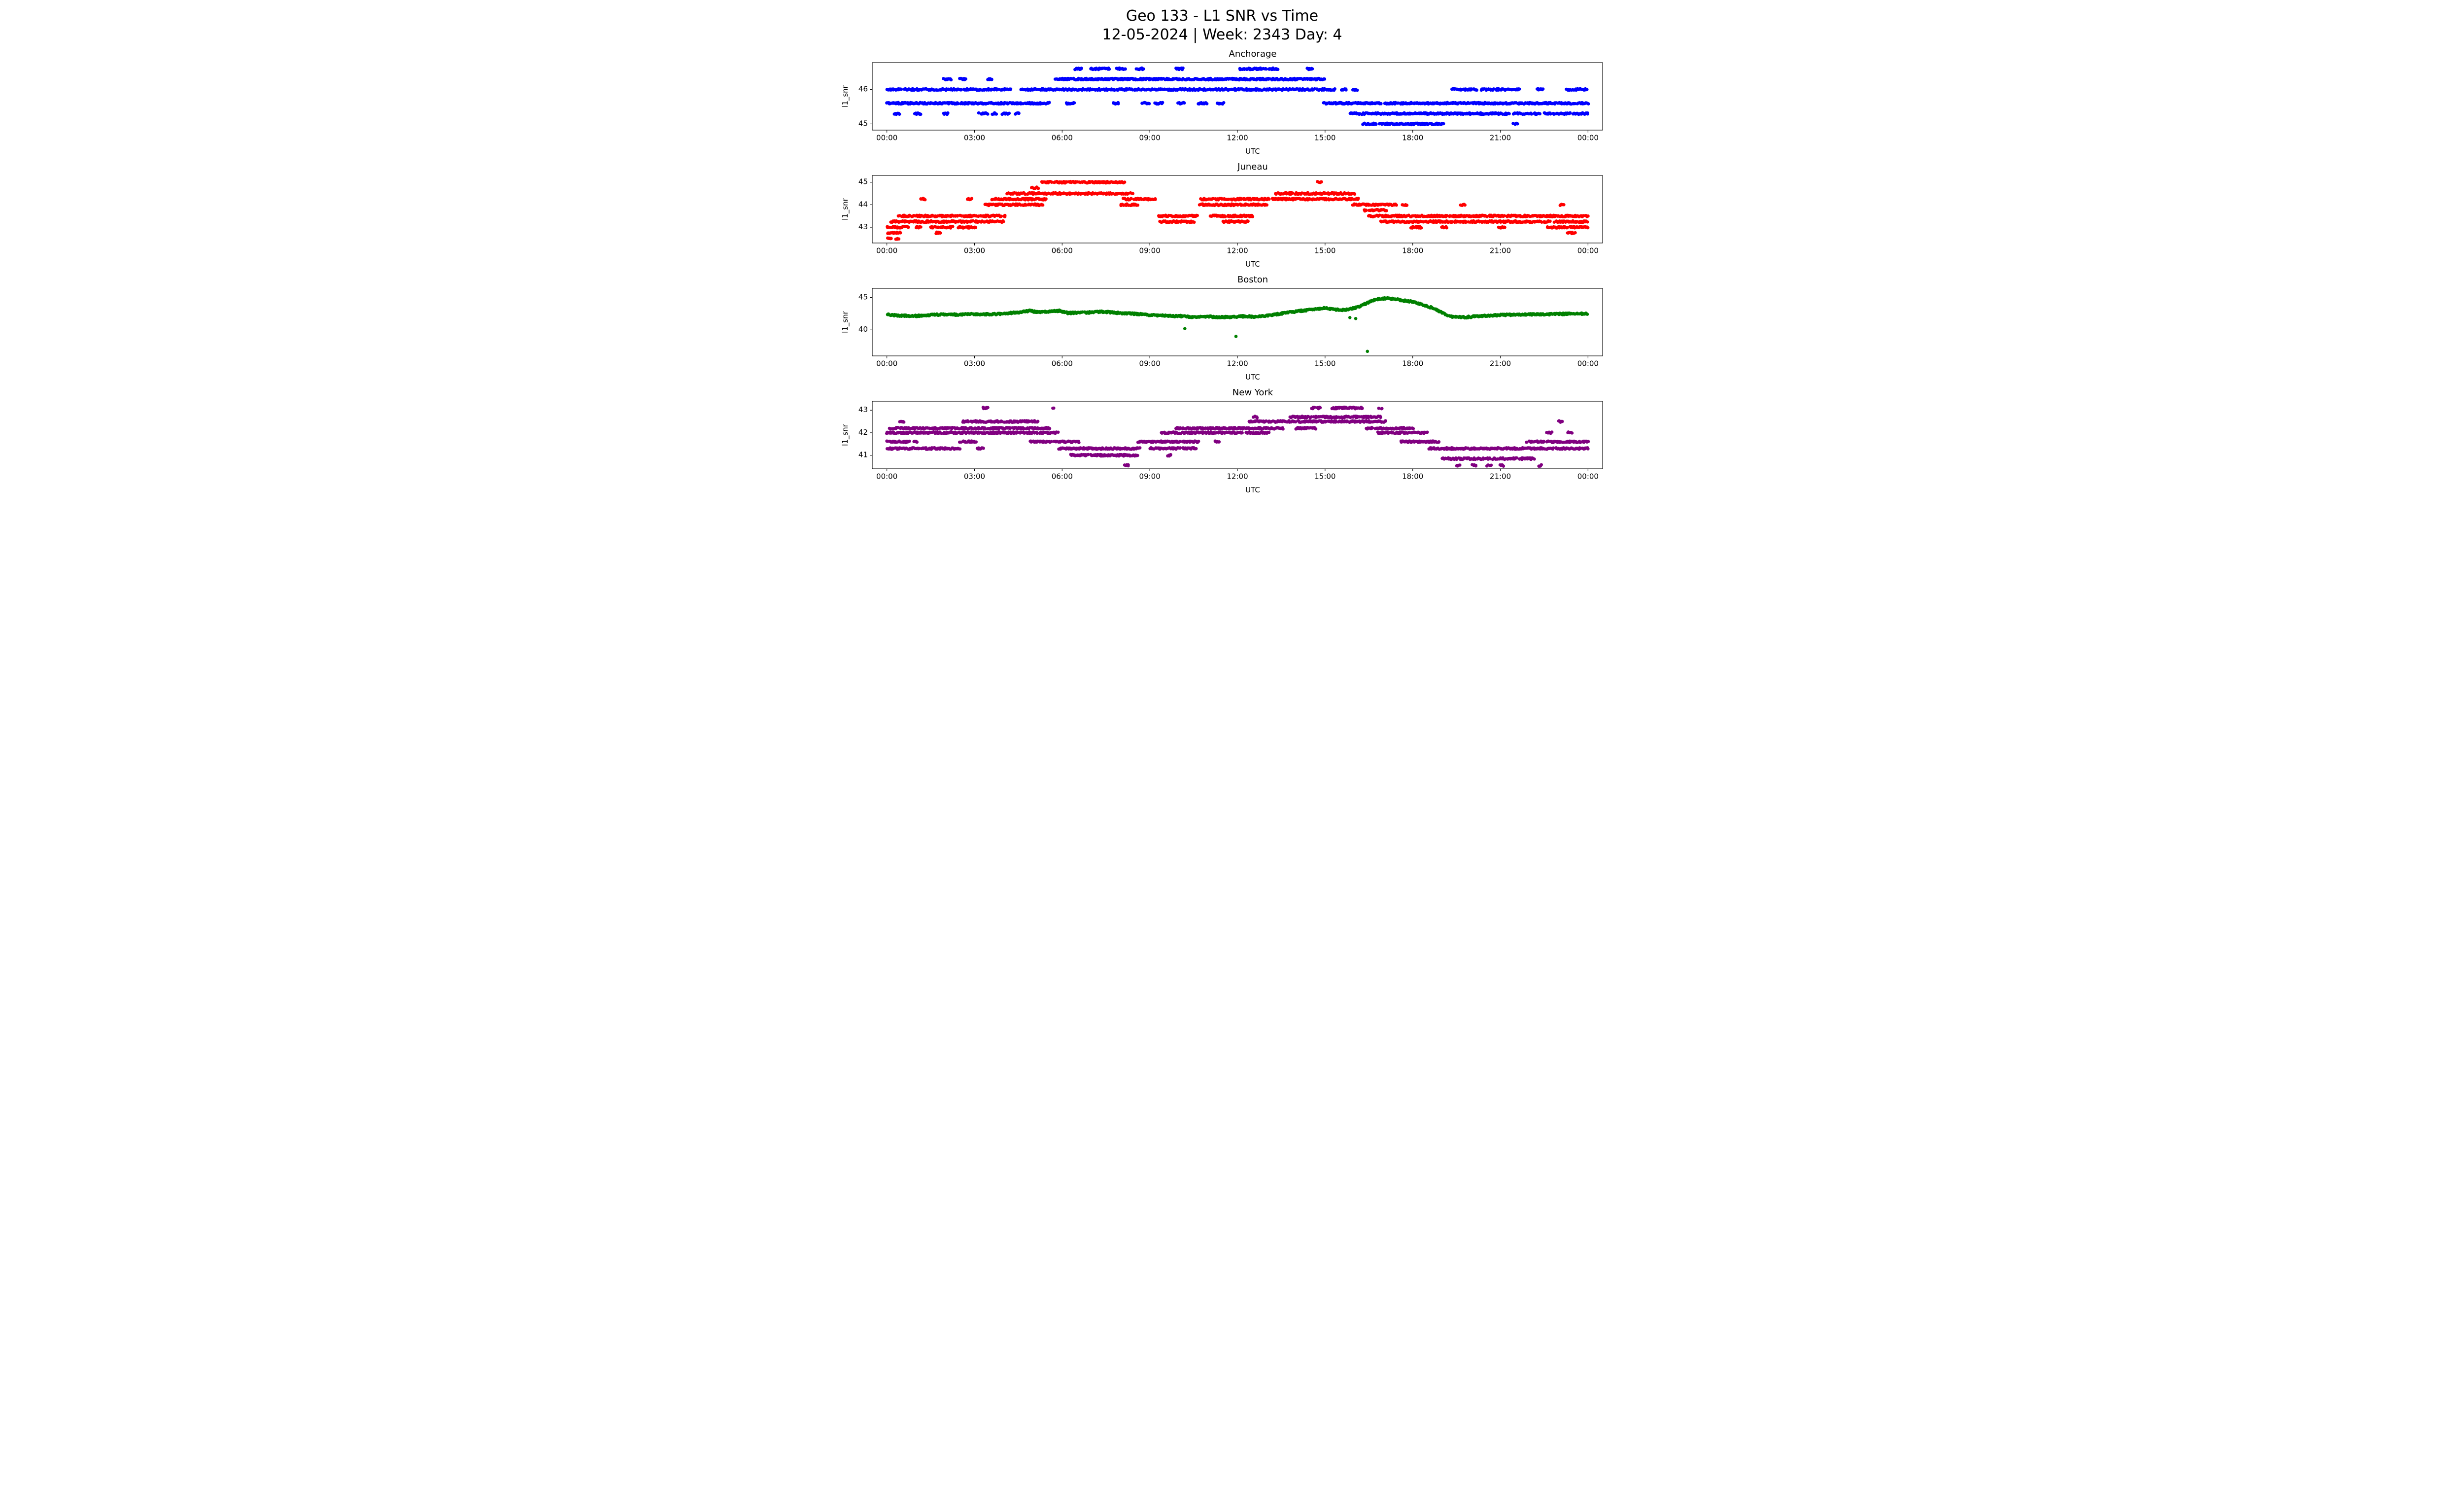  What do you see at coordinates (1222, 103) in the screenshot?
I see `plot-canvas-anchorage` at bounding box center [1222, 103].